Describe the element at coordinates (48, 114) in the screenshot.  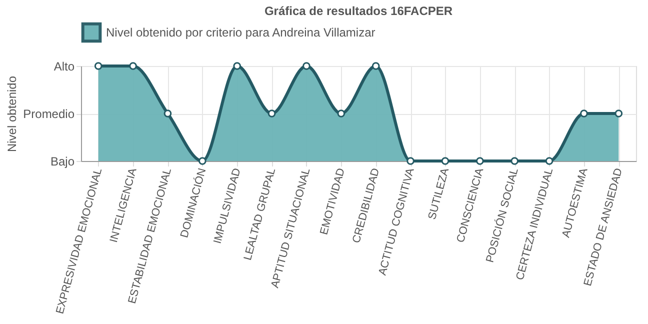
I see `category-label: Promedio` at that location.